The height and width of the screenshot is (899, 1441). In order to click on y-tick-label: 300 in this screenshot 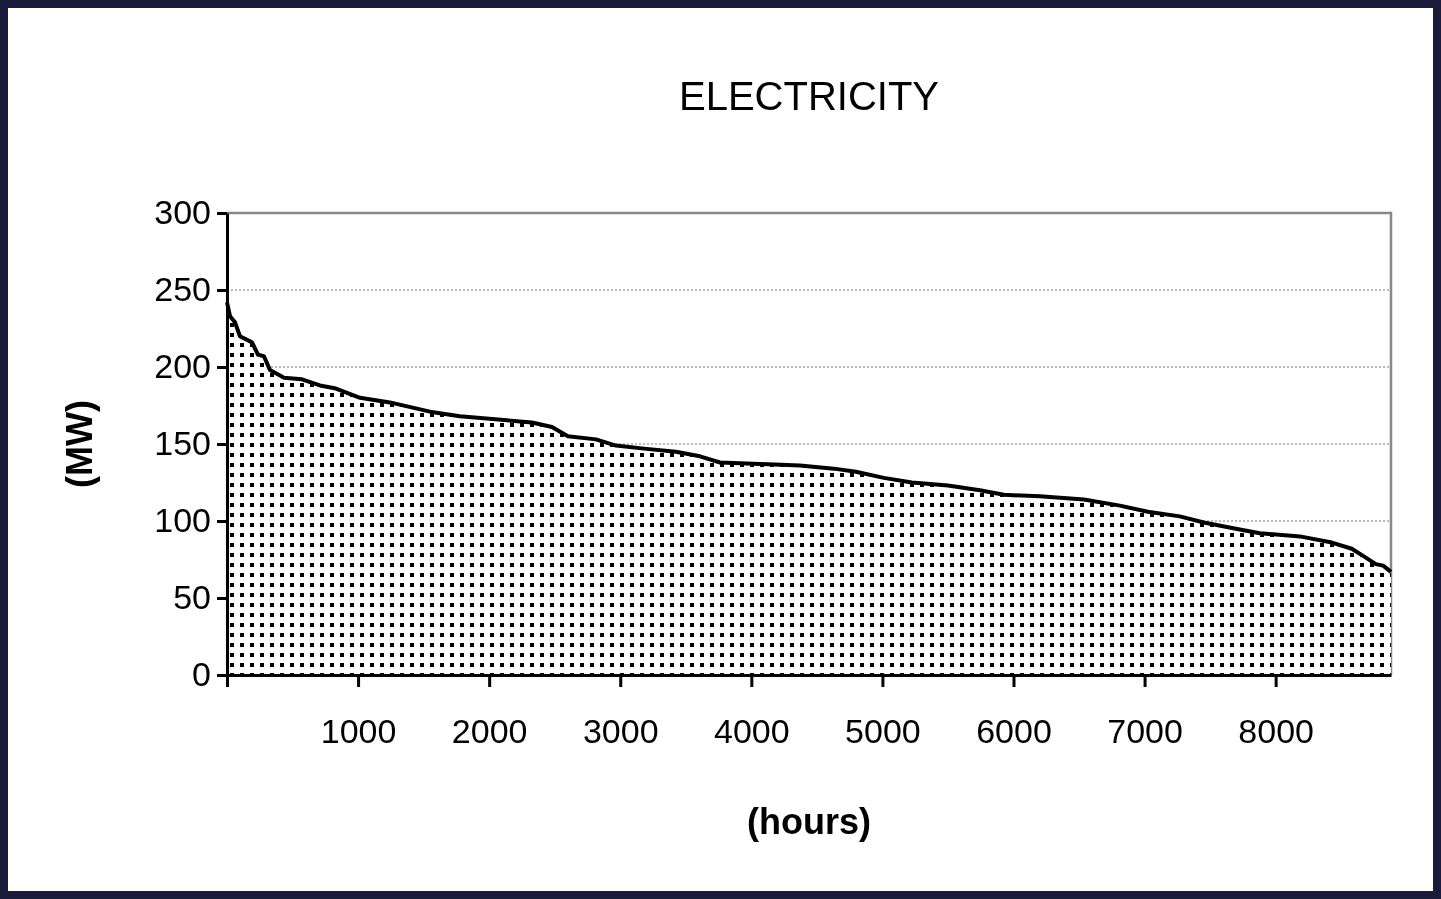, I will do `click(182, 212)`.